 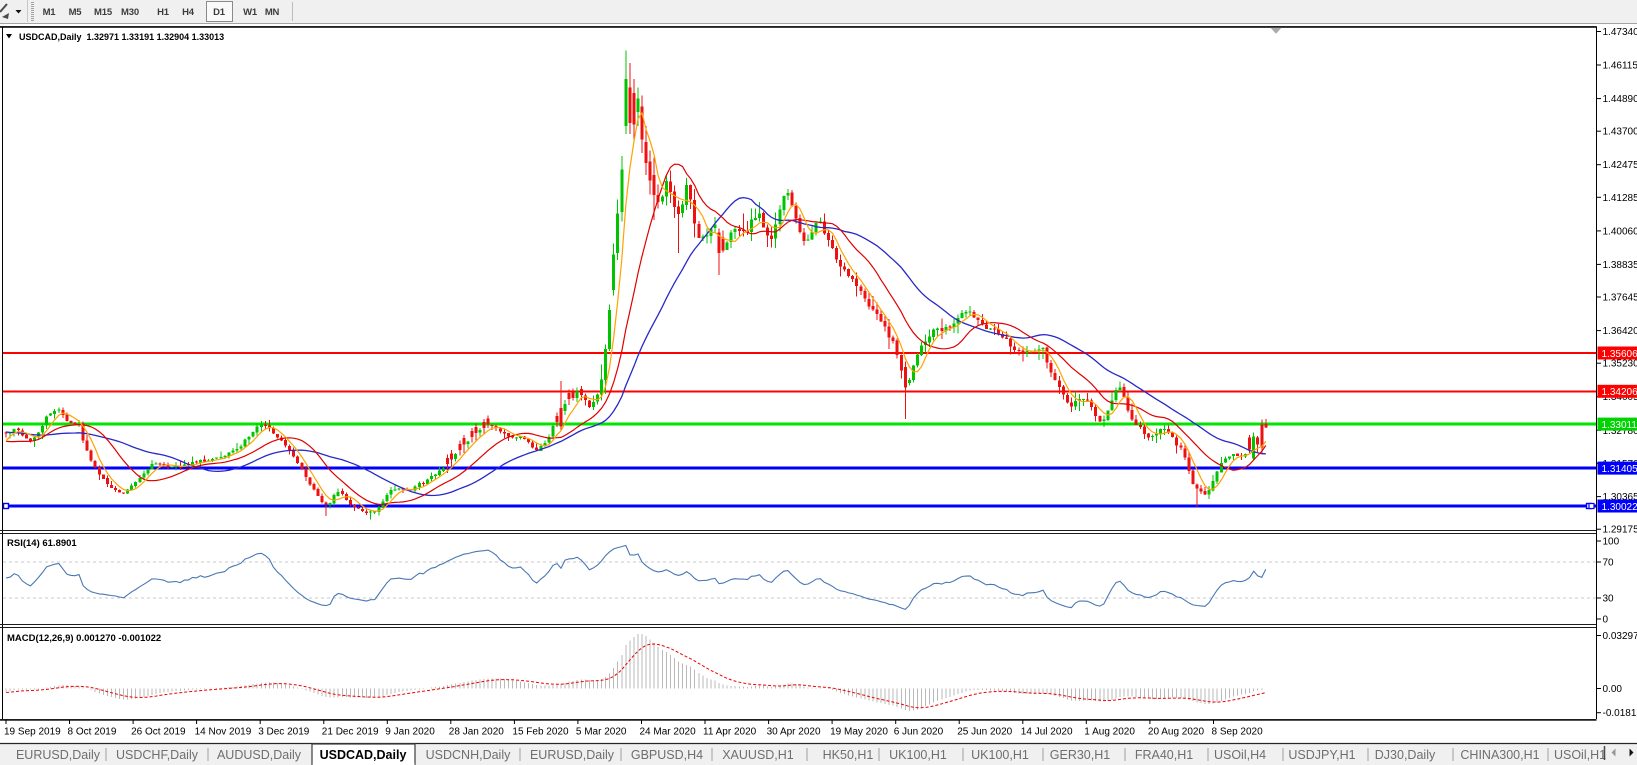 What do you see at coordinates (250, 12) in the screenshot?
I see `svg-text: W1` at bounding box center [250, 12].